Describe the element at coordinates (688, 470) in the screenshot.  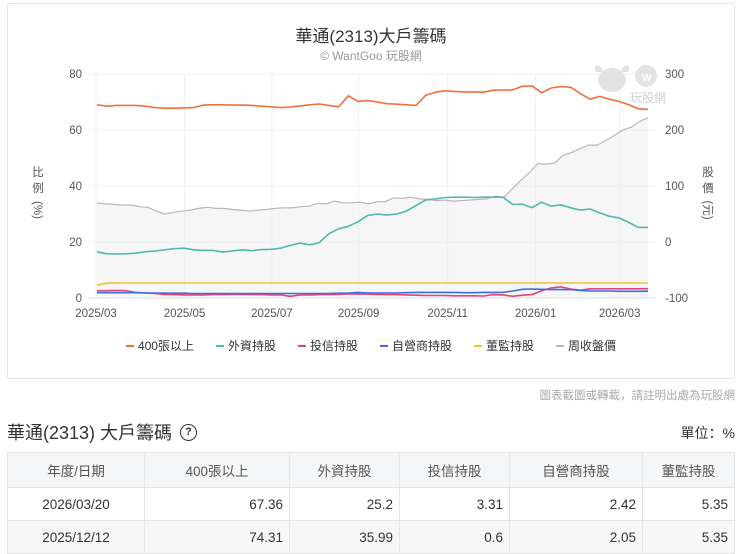
I see `col-directors: 董監持股` at that location.